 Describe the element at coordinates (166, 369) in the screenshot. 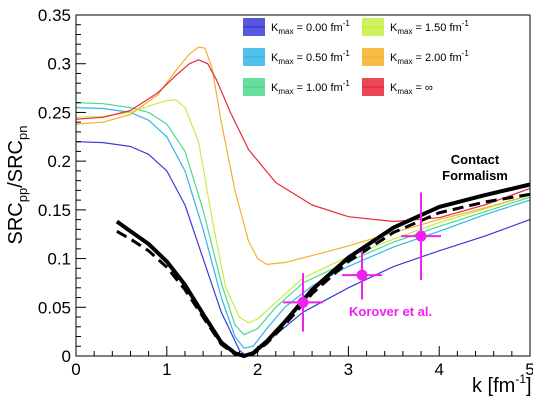

I see `x-tick-label: 1` at that location.